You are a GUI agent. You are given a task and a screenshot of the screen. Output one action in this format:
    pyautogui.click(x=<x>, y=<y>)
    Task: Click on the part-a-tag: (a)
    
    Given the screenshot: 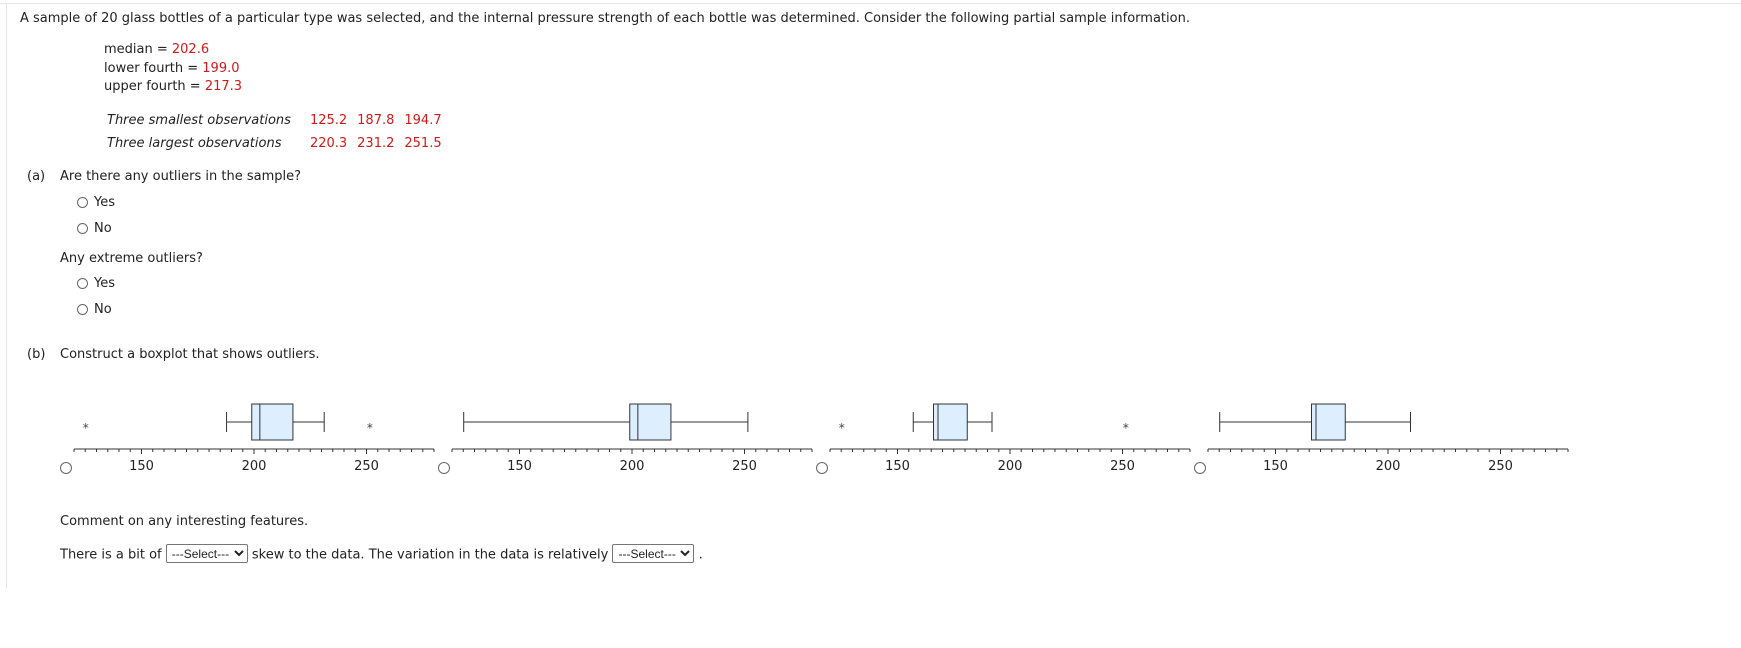 What is the action you would take?
    pyautogui.click(x=36, y=176)
    